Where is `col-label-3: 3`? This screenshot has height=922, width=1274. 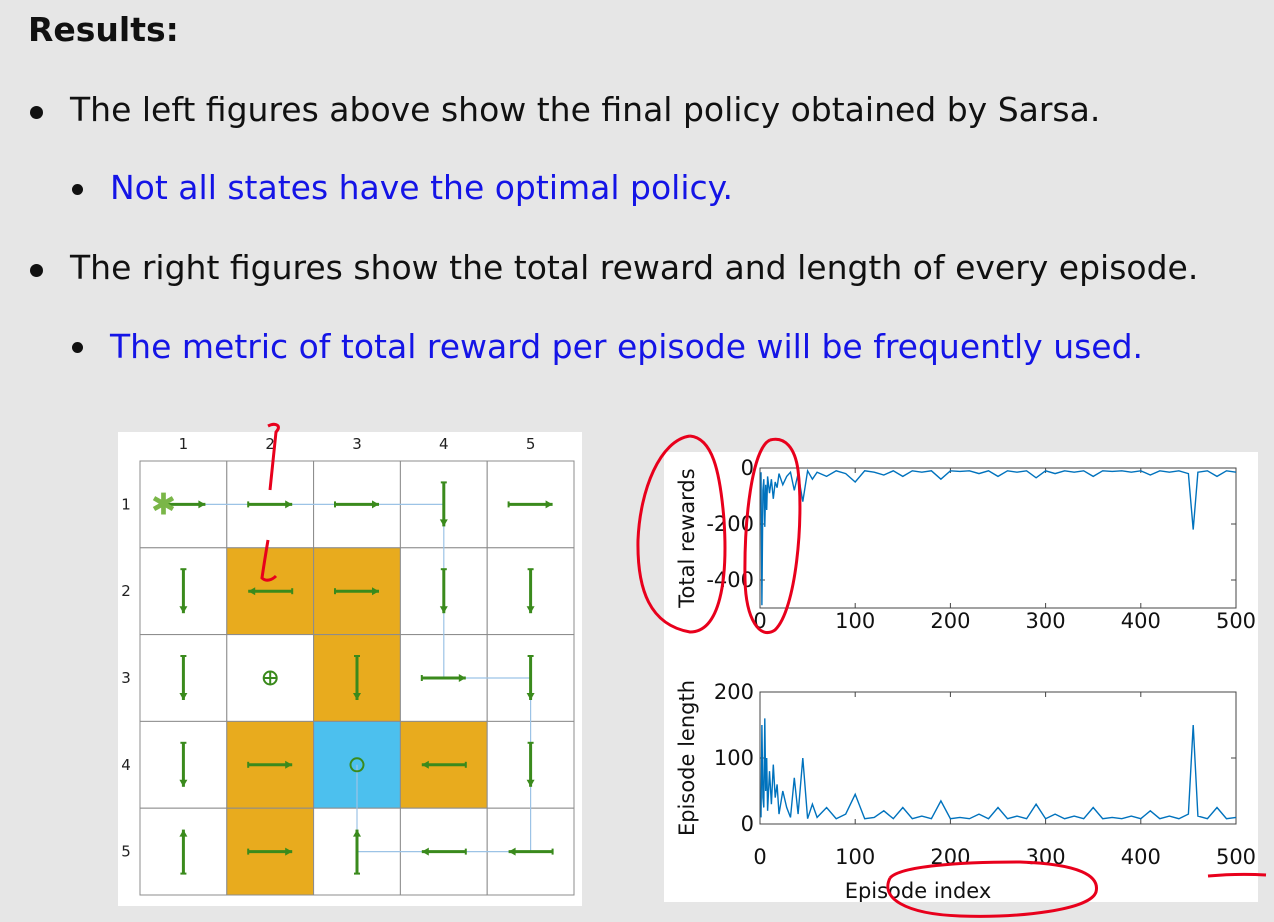 col-label-3: 3 is located at coordinates (357, 444).